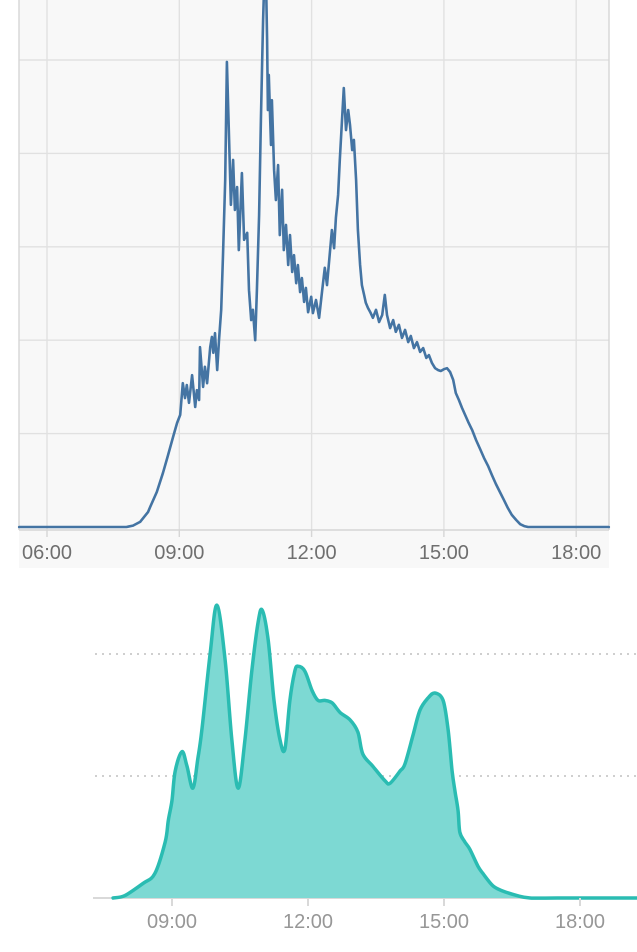 The height and width of the screenshot is (952, 637). Describe the element at coordinates (47, 553) in the screenshot. I see `x-tick-label: 06:00` at that location.